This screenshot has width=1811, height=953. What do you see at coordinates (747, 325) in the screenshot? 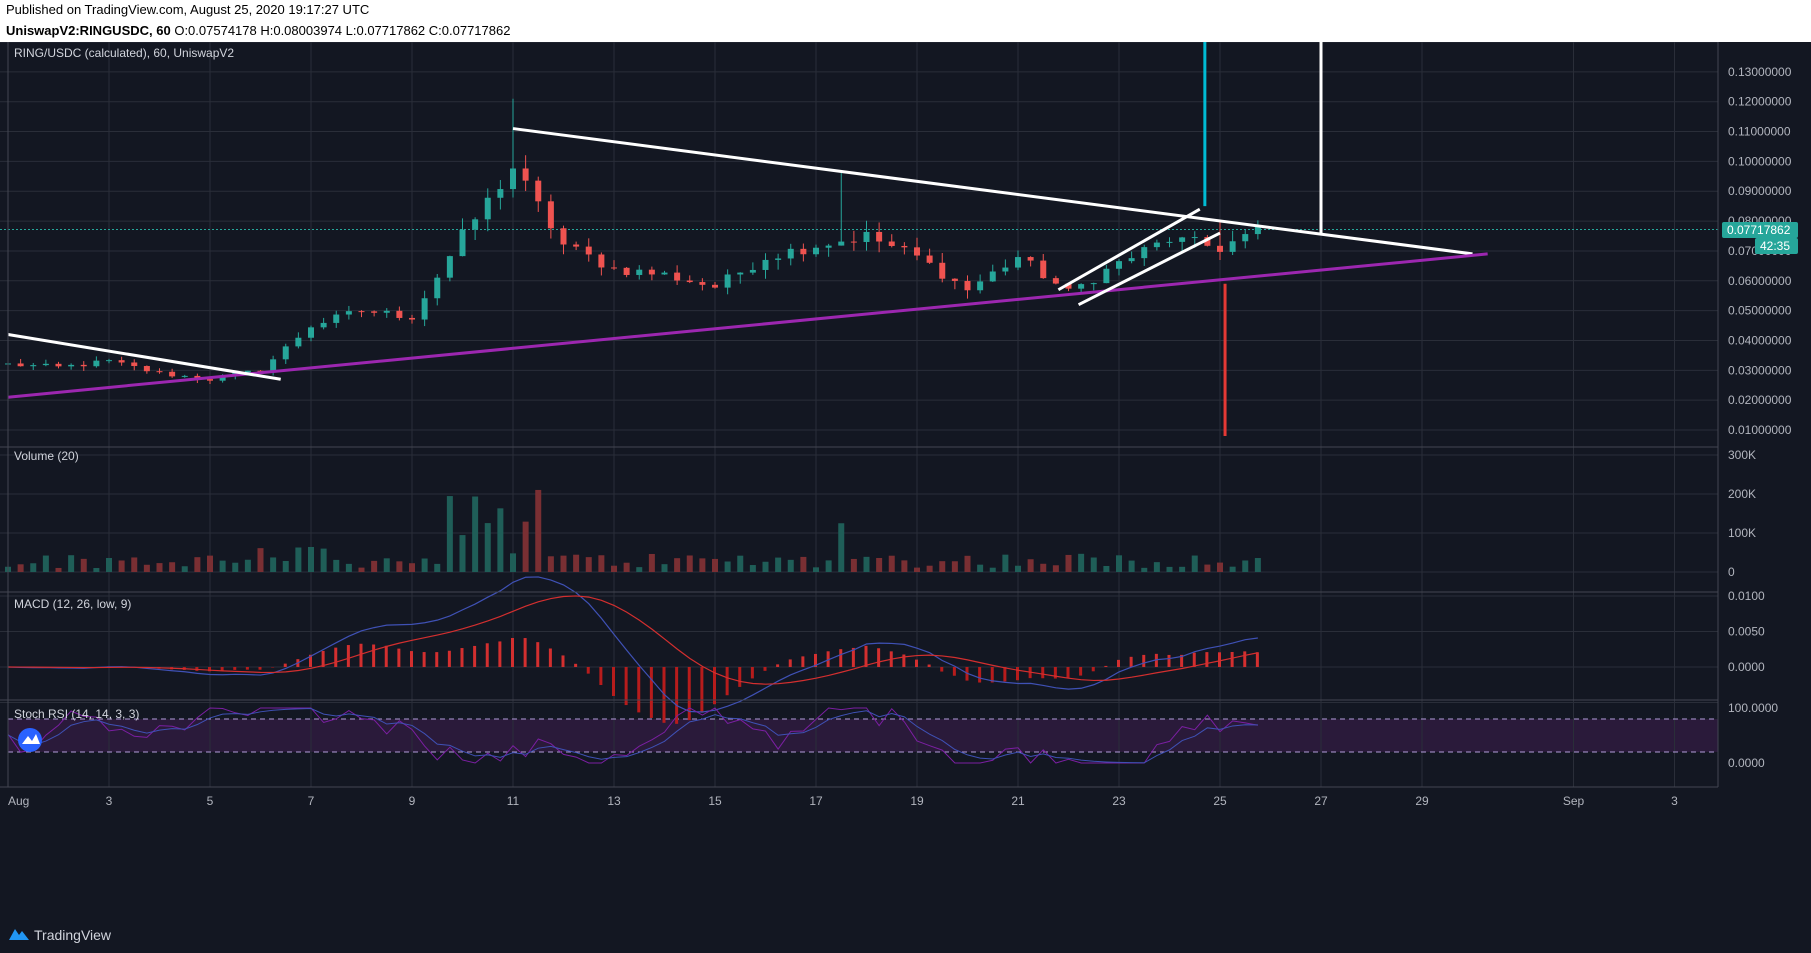
I see `ascending-support-line` at bounding box center [747, 325].